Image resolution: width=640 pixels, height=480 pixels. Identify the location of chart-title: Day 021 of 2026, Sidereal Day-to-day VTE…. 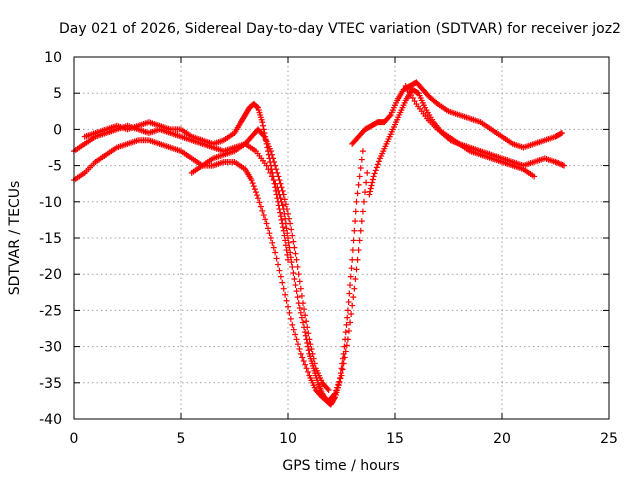
(340, 29).